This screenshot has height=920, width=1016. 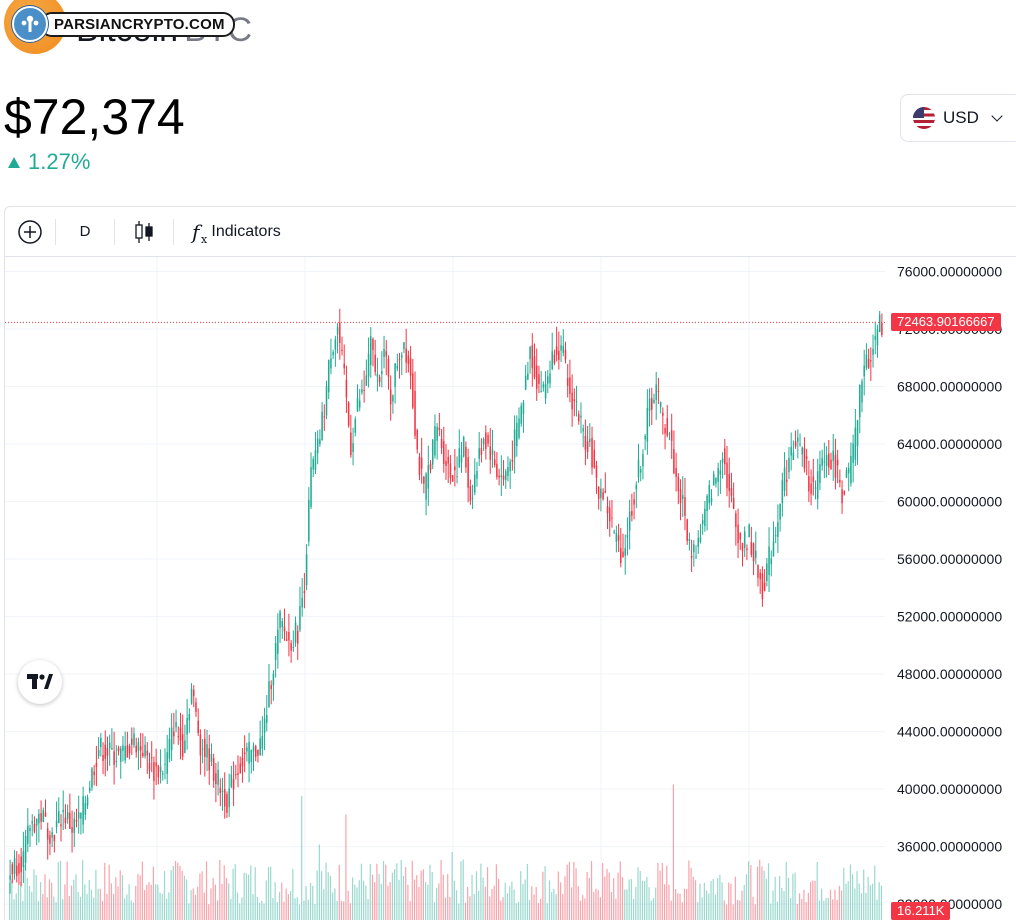 What do you see at coordinates (144, 232) in the screenshot?
I see `chart-type-button` at bounding box center [144, 232].